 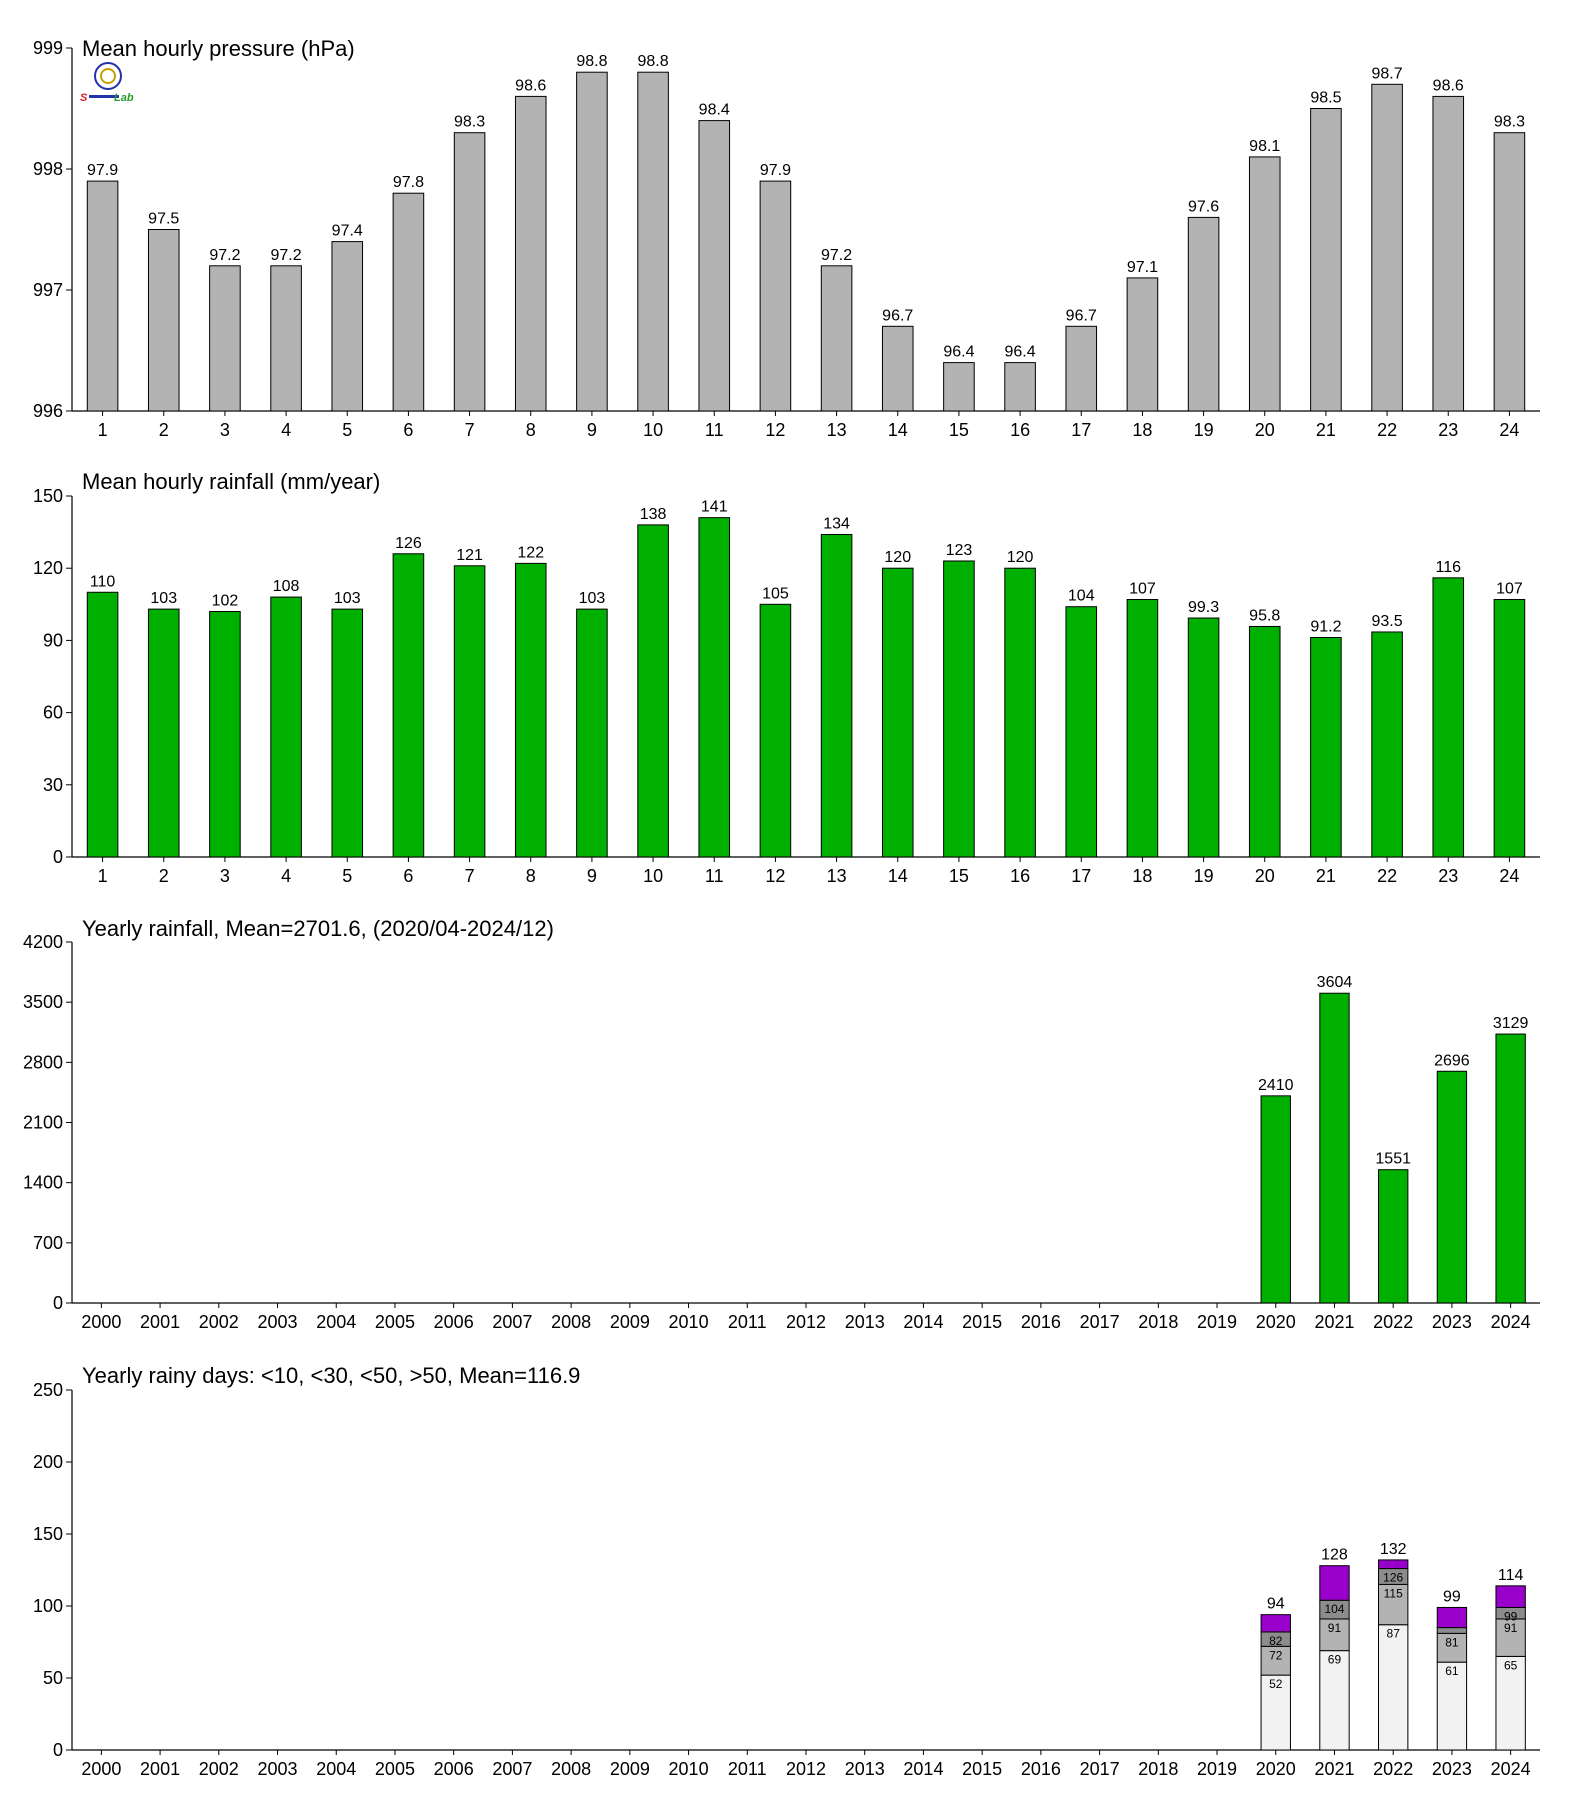 I want to click on bar-value-label: 91.2, so click(x=1325, y=627).